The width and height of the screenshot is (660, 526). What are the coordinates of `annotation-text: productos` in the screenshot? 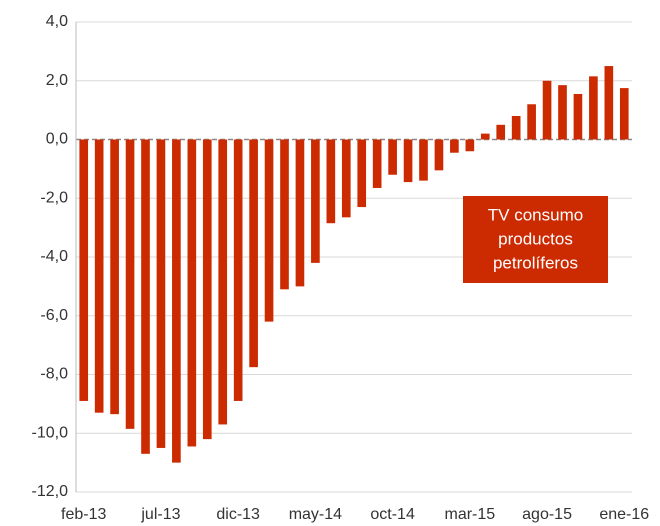 It's located at (535, 238).